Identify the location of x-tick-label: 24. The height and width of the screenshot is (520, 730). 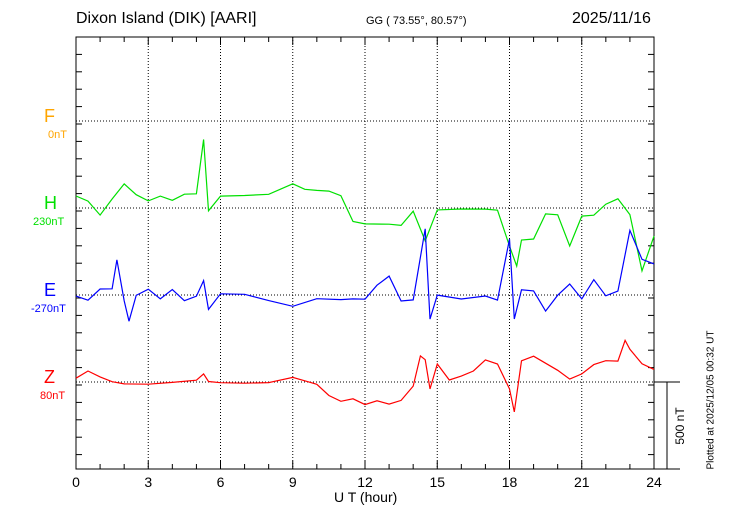
(654, 482).